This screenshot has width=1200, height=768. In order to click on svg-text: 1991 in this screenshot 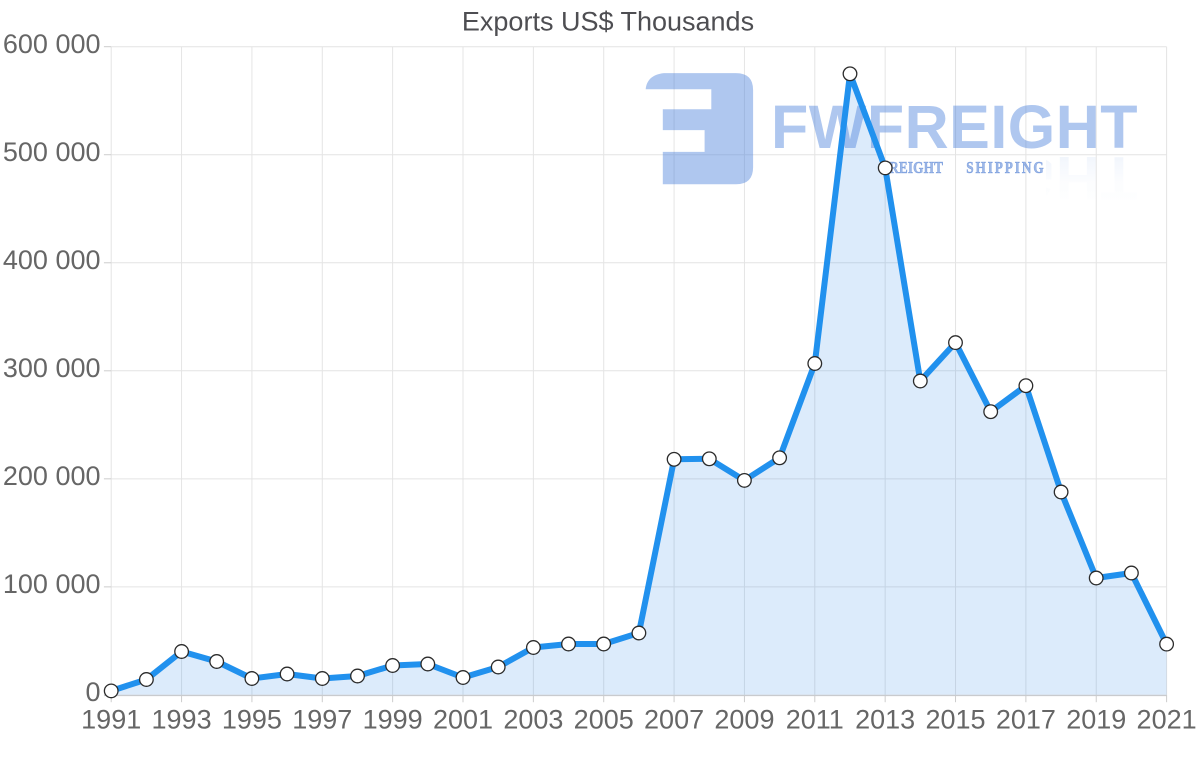, I will do `click(111, 720)`.